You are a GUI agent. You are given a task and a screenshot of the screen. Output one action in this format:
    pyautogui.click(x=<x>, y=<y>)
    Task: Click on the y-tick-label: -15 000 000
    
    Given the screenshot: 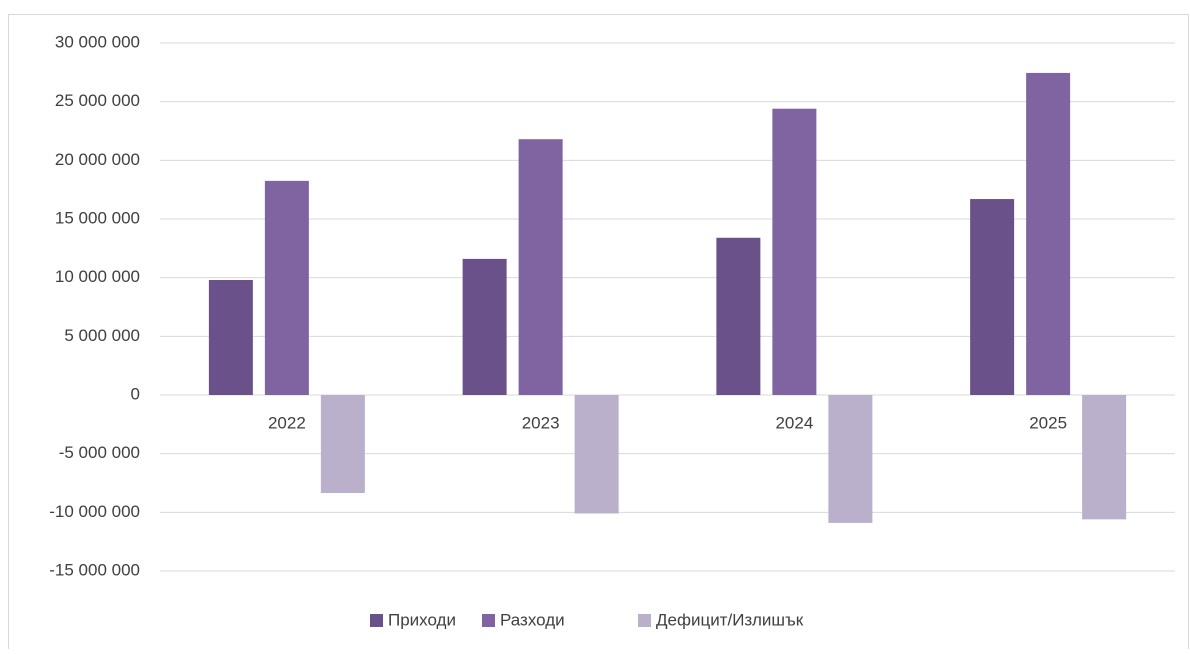 What is the action you would take?
    pyautogui.click(x=94, y=569)
    